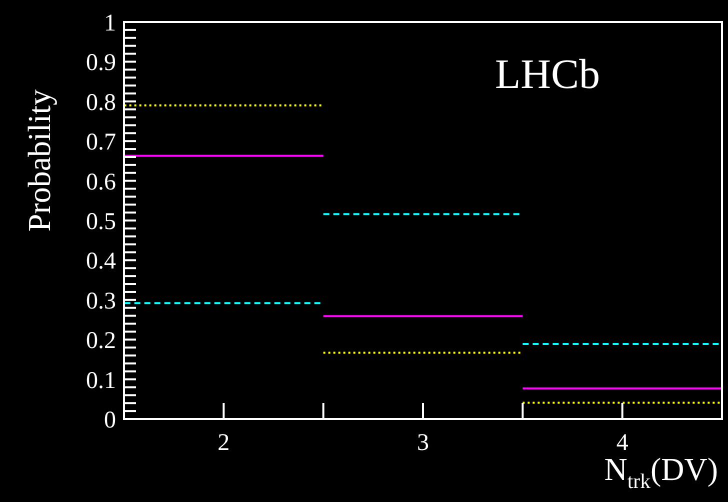 The image size is (728, 502). Describe the element at coordinates (423, 443) in the screenshot. I see `x-tick-label: 3` at that location.